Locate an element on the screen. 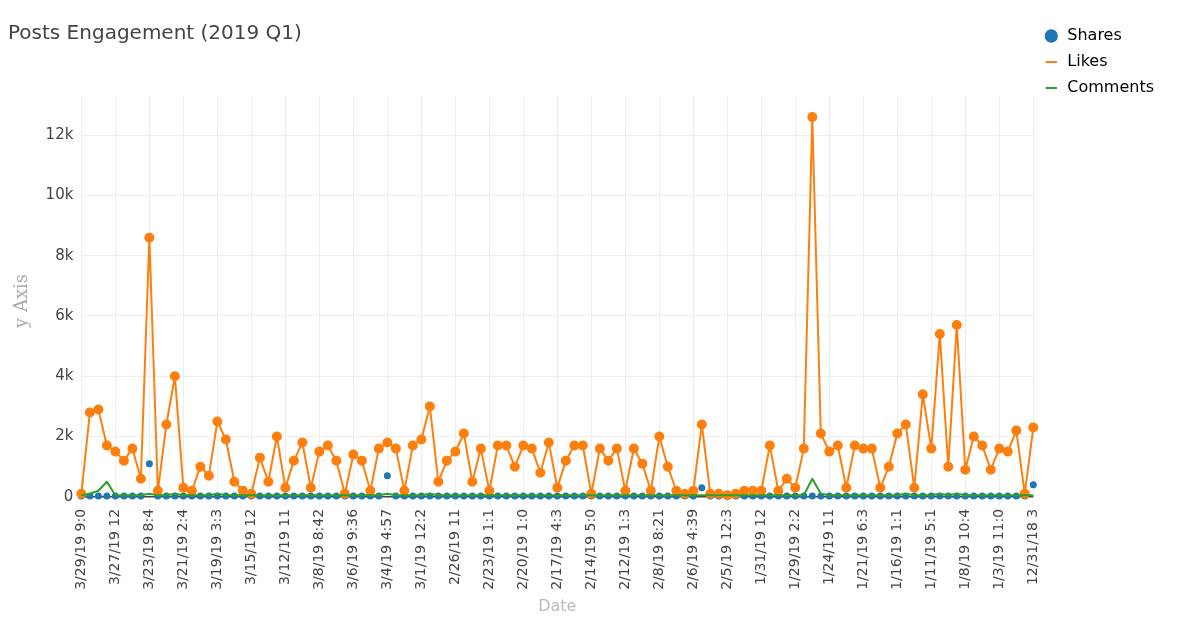  x-tick-label: 1/16/19 1:1 is located at coordinates (895, 549).